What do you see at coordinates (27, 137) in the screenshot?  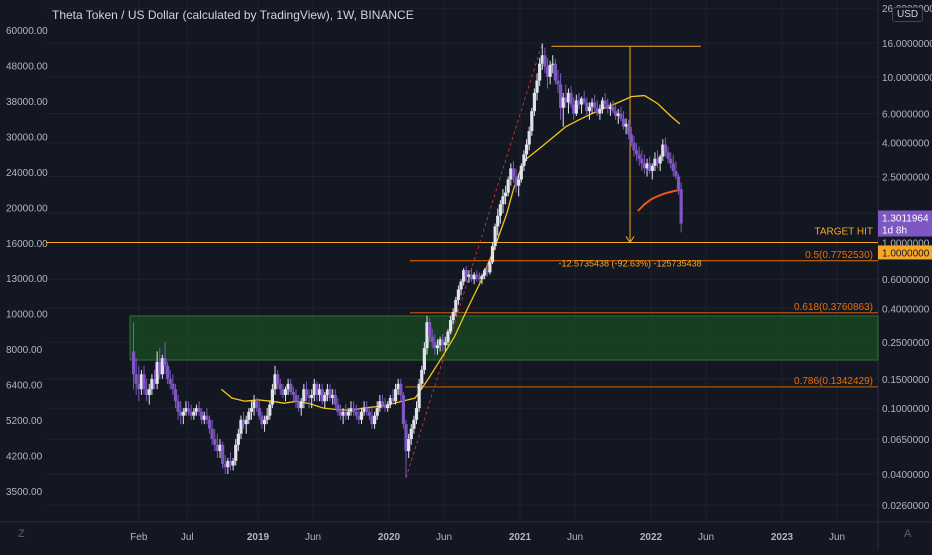 I see `left-axis-tick-label: 30000.00` at bounding box center [27, 137].